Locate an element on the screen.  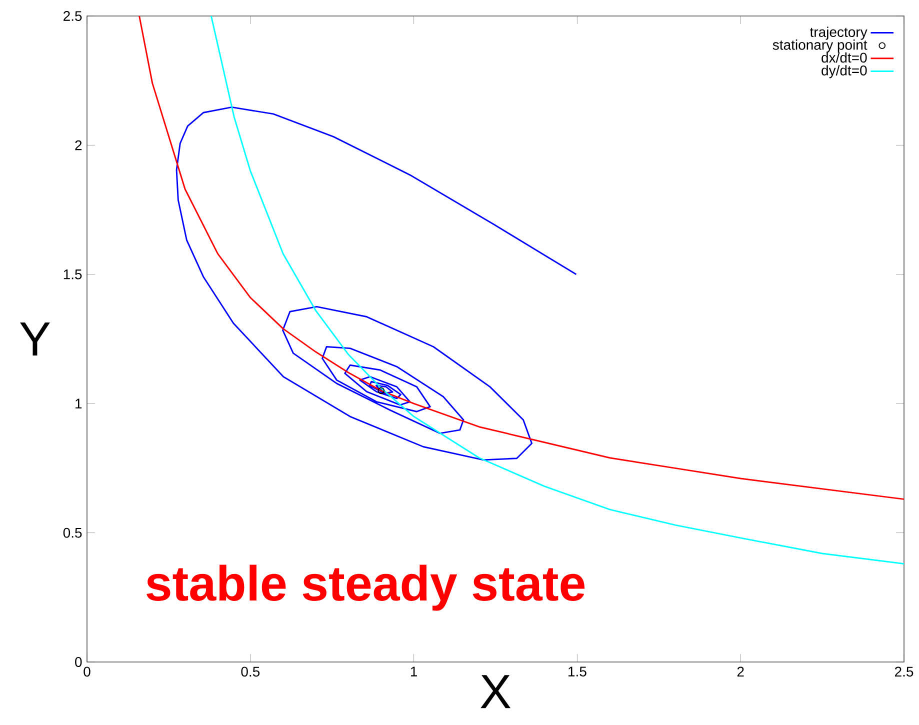
y-tick-label: 2 is located at coordinates (78, 145).